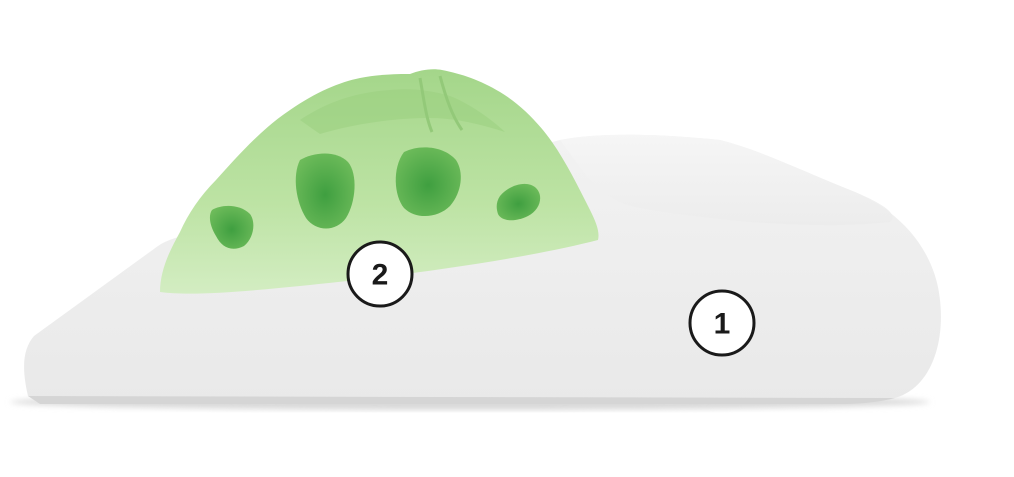 Image resolution: width=1014 pixels, height=477 pixels. Describe the element at coordinates (726, 180) in the screenshot. I see `base-foam-top-face` at that location.